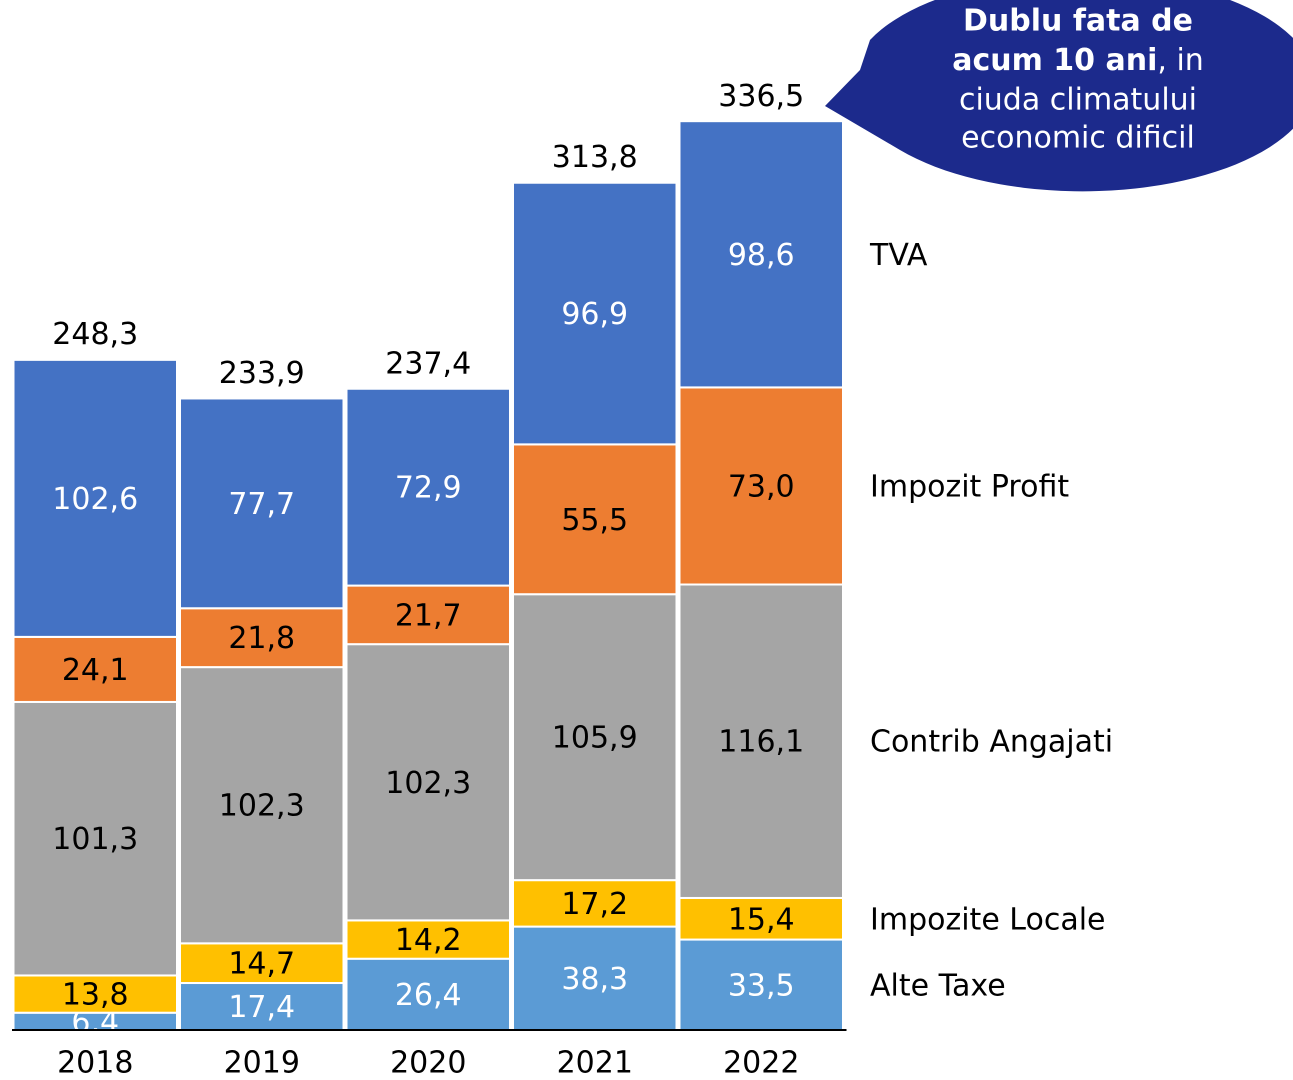  Describe the element at coordinates (991, 742) in the screenshot. I see `legend-label: Contrib Angajati` at that location.